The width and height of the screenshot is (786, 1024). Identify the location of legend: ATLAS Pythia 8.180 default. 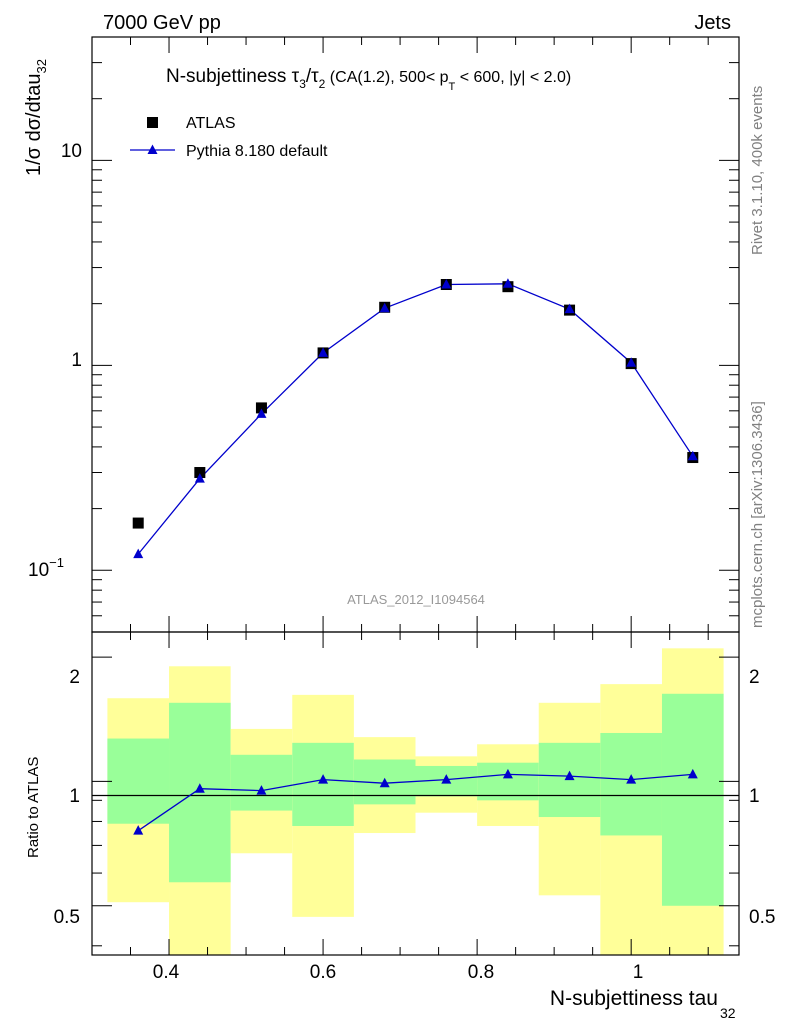
(229, 137).